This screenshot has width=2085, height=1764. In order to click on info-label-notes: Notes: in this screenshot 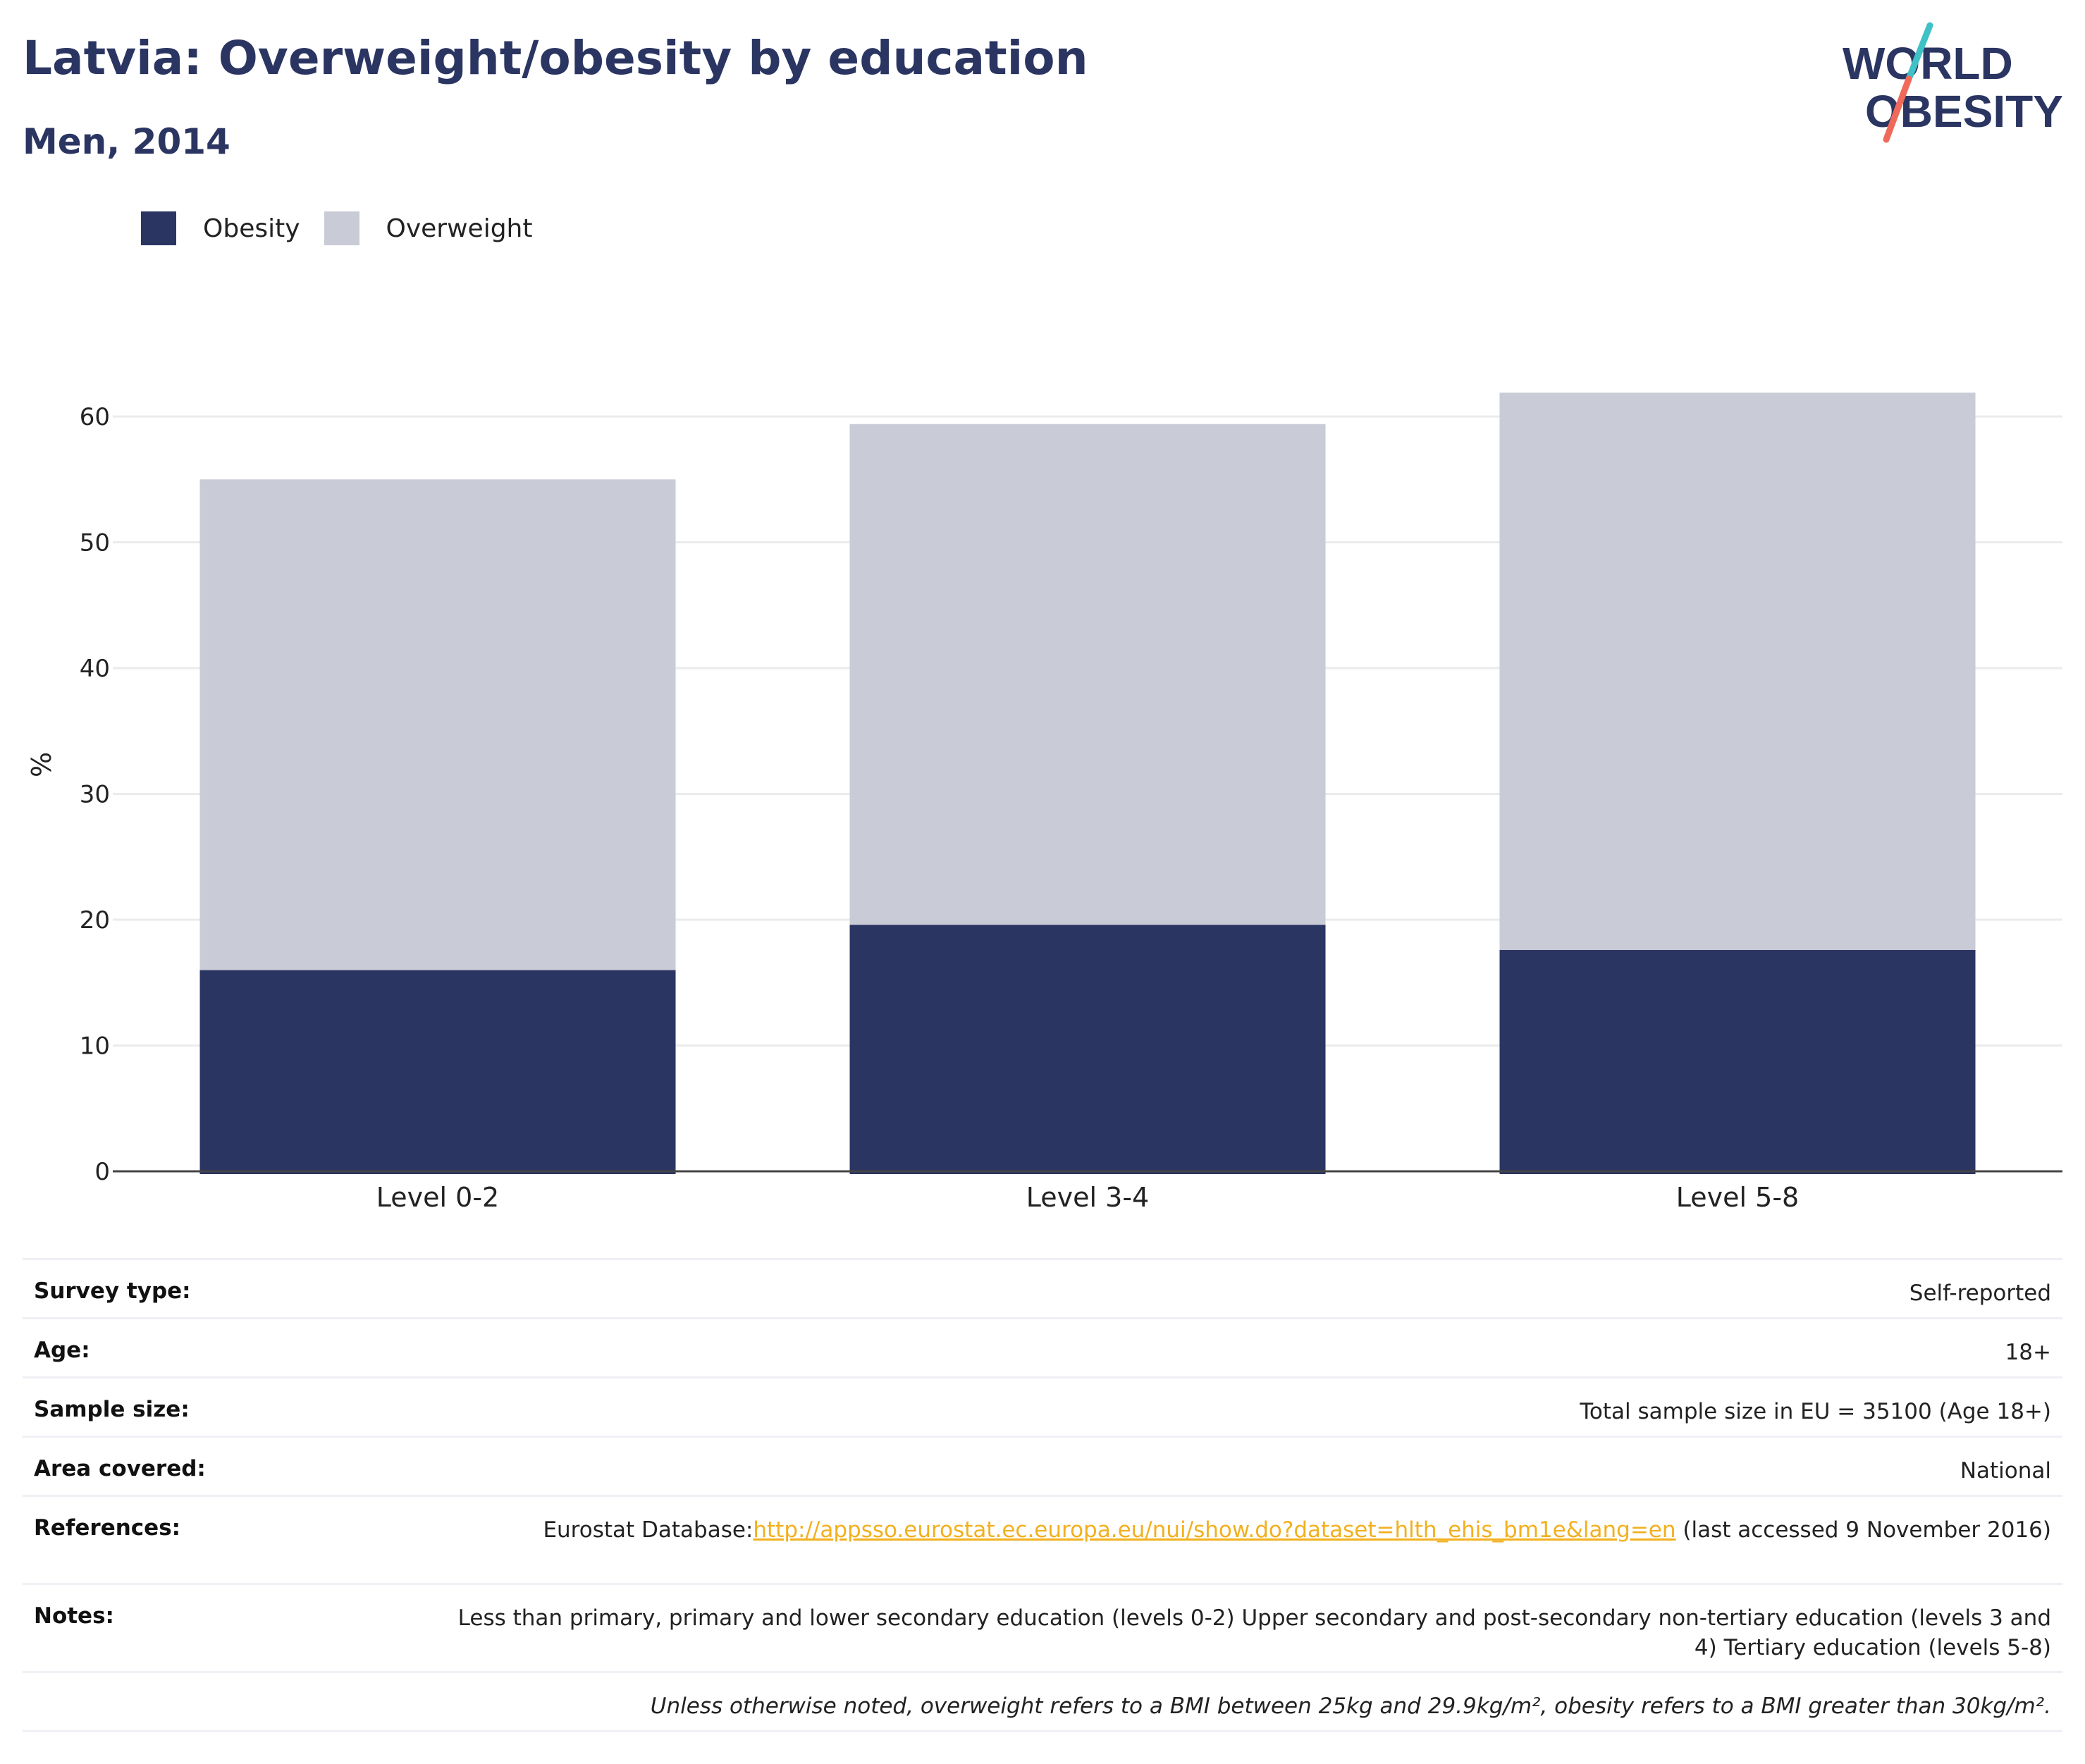, I will do `click(74, 1616)`.